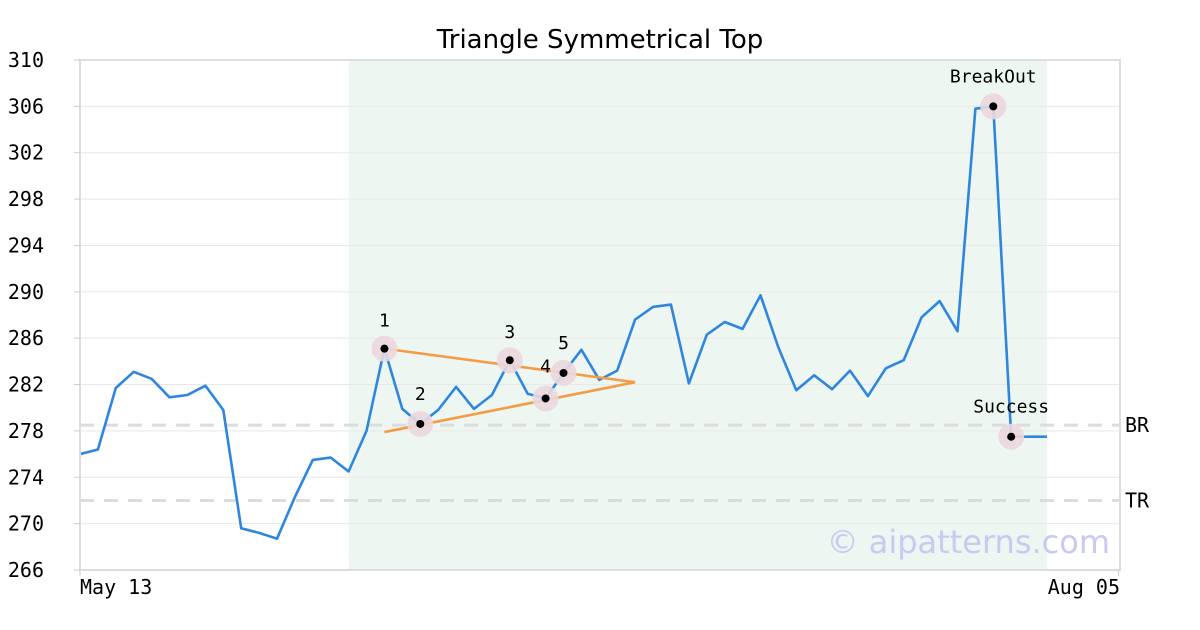 The width and height of the screenshot is (1200, 630). I want to click on y-tick-label: 302, so click(26, 153).